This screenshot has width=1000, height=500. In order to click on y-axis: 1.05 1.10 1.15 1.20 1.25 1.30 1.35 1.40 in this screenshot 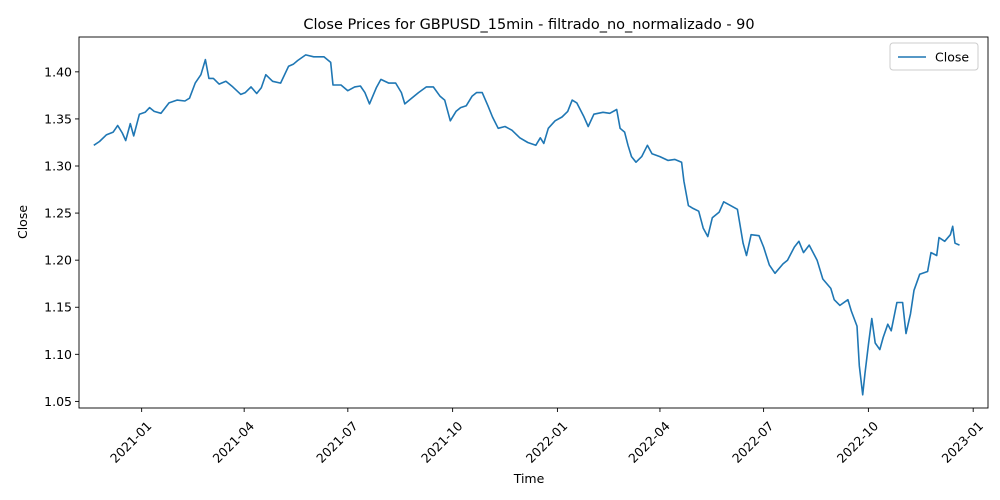, I will do `click(61, 236)`.